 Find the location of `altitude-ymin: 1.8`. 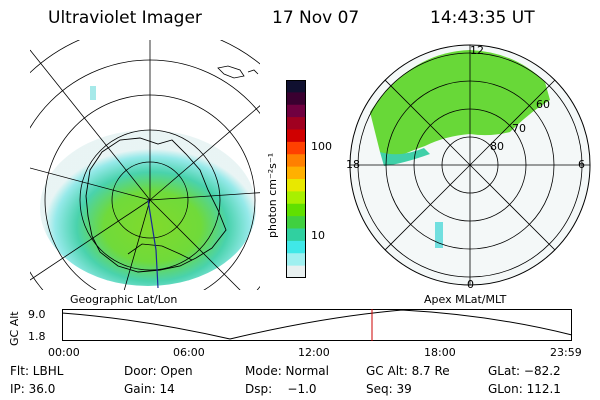

altitude-ymin: 1.8 is located at coordinates (37, 336).